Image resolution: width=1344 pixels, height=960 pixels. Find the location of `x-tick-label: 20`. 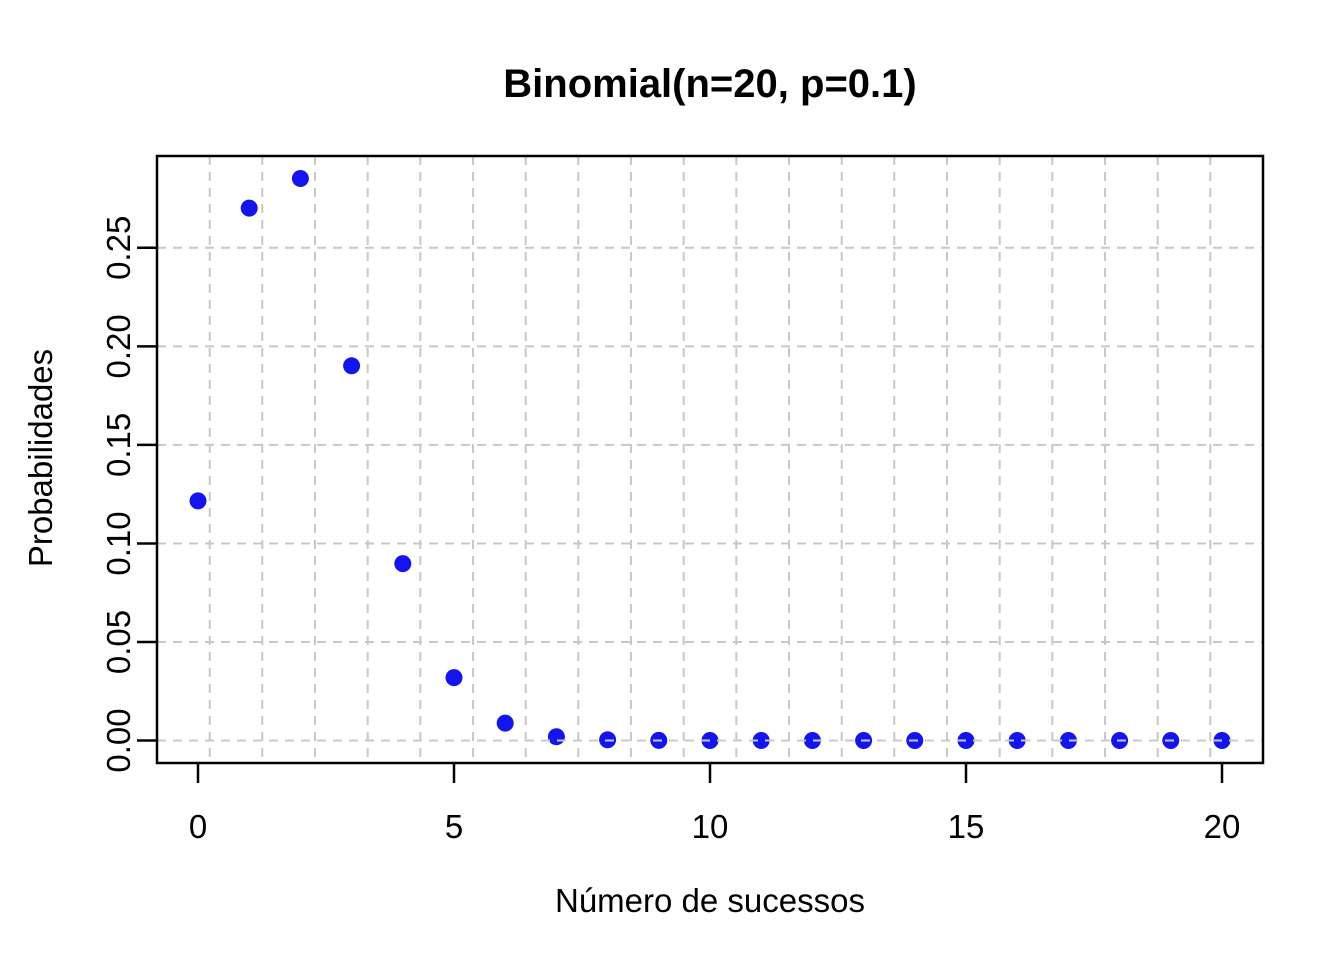

x-tick-label: 20 is located at coordinates (1222, 826).